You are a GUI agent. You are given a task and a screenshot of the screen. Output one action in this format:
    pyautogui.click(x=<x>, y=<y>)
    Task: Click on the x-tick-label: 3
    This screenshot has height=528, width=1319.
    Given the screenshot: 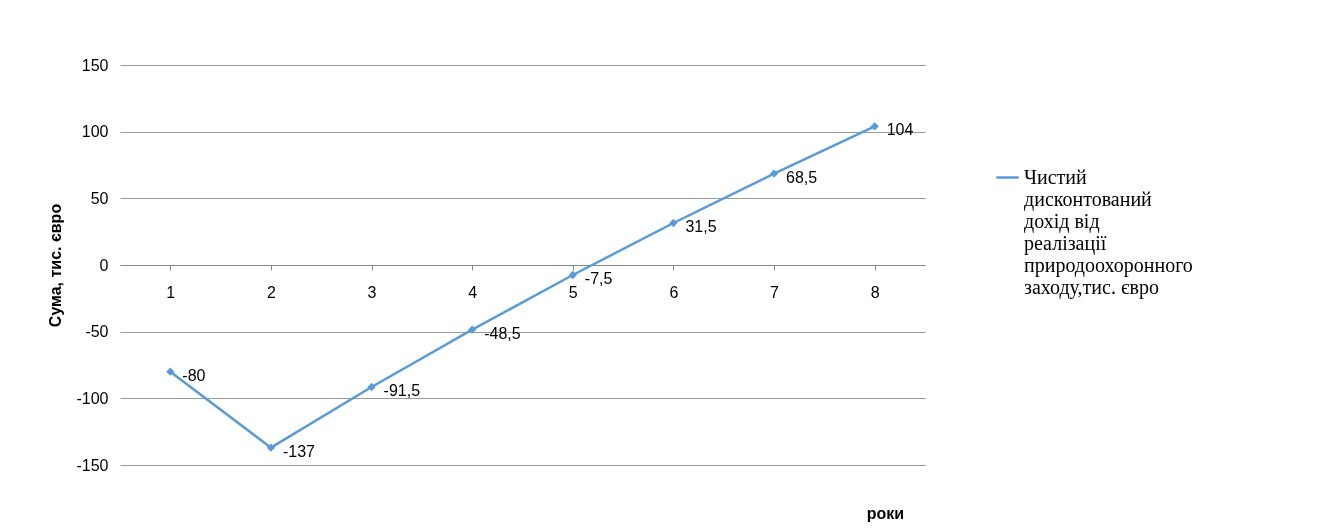 What is the action you would take?
    pyautogui.click(x=372, y=292)
    